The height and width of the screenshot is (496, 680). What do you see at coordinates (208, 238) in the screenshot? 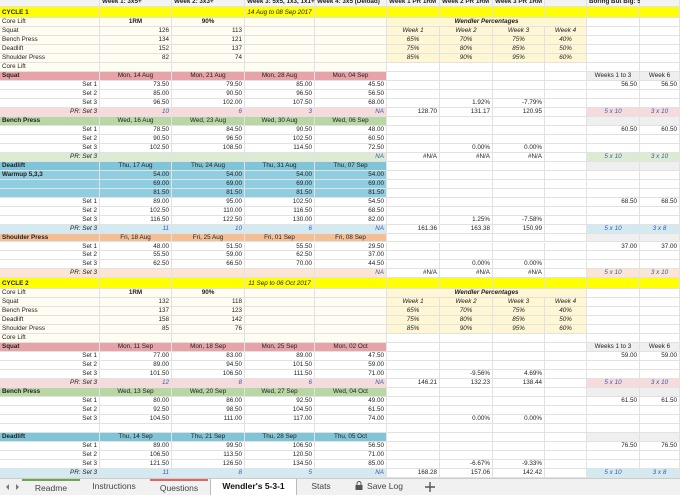
I see `cell-text: Fri, 25 Aug` at bounding box center [208, 238].